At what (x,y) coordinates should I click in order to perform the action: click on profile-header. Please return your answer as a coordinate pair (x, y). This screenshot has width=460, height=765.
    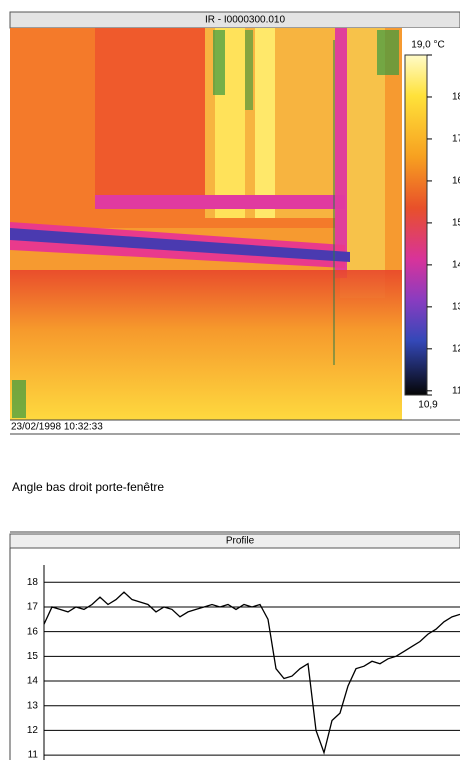
    Looking at the image, I should click on (234, 541).